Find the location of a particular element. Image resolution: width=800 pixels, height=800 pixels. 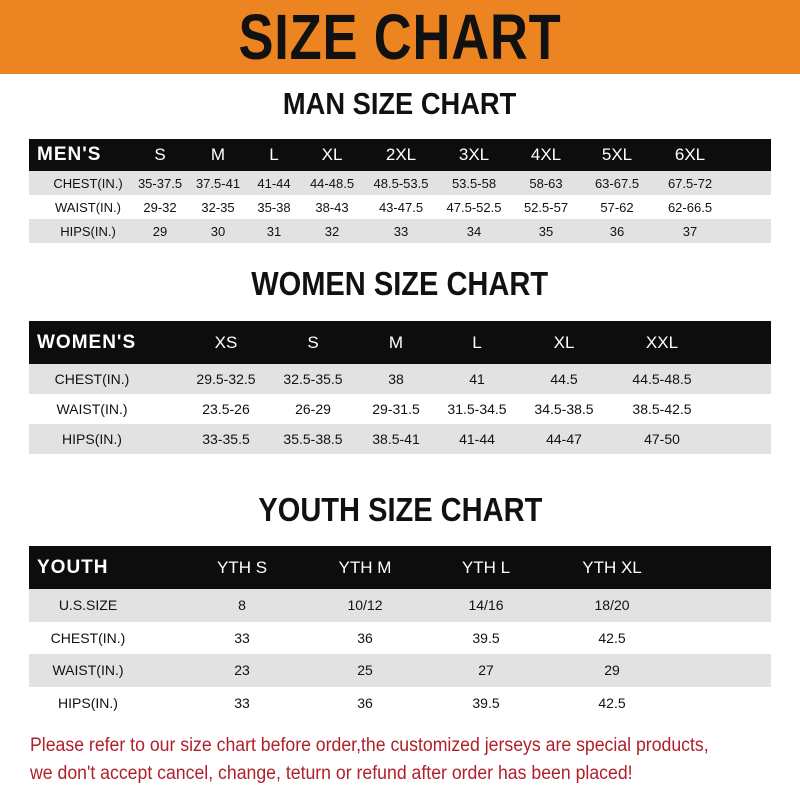

table-cell: 29-31.5 is located at coordinates (396, 409).